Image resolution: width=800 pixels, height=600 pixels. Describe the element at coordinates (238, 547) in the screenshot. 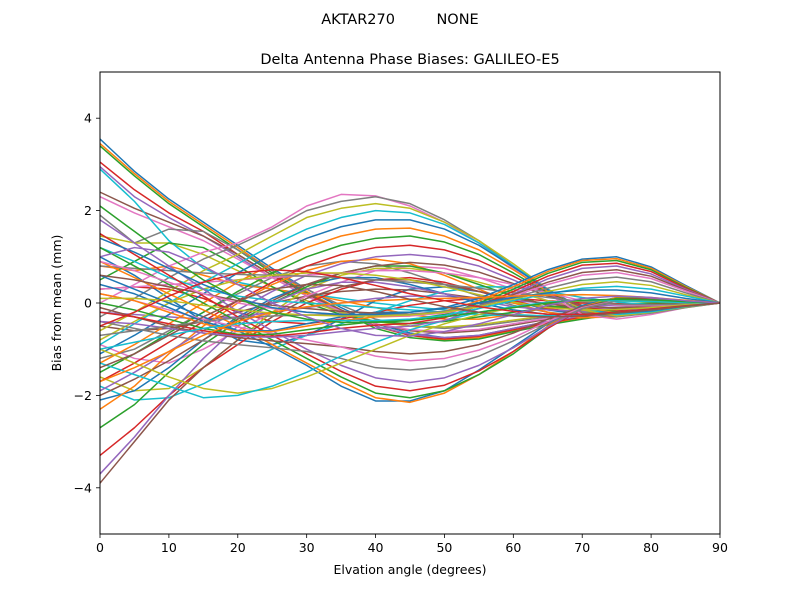

I see `x-tick-label: 20` at that location.